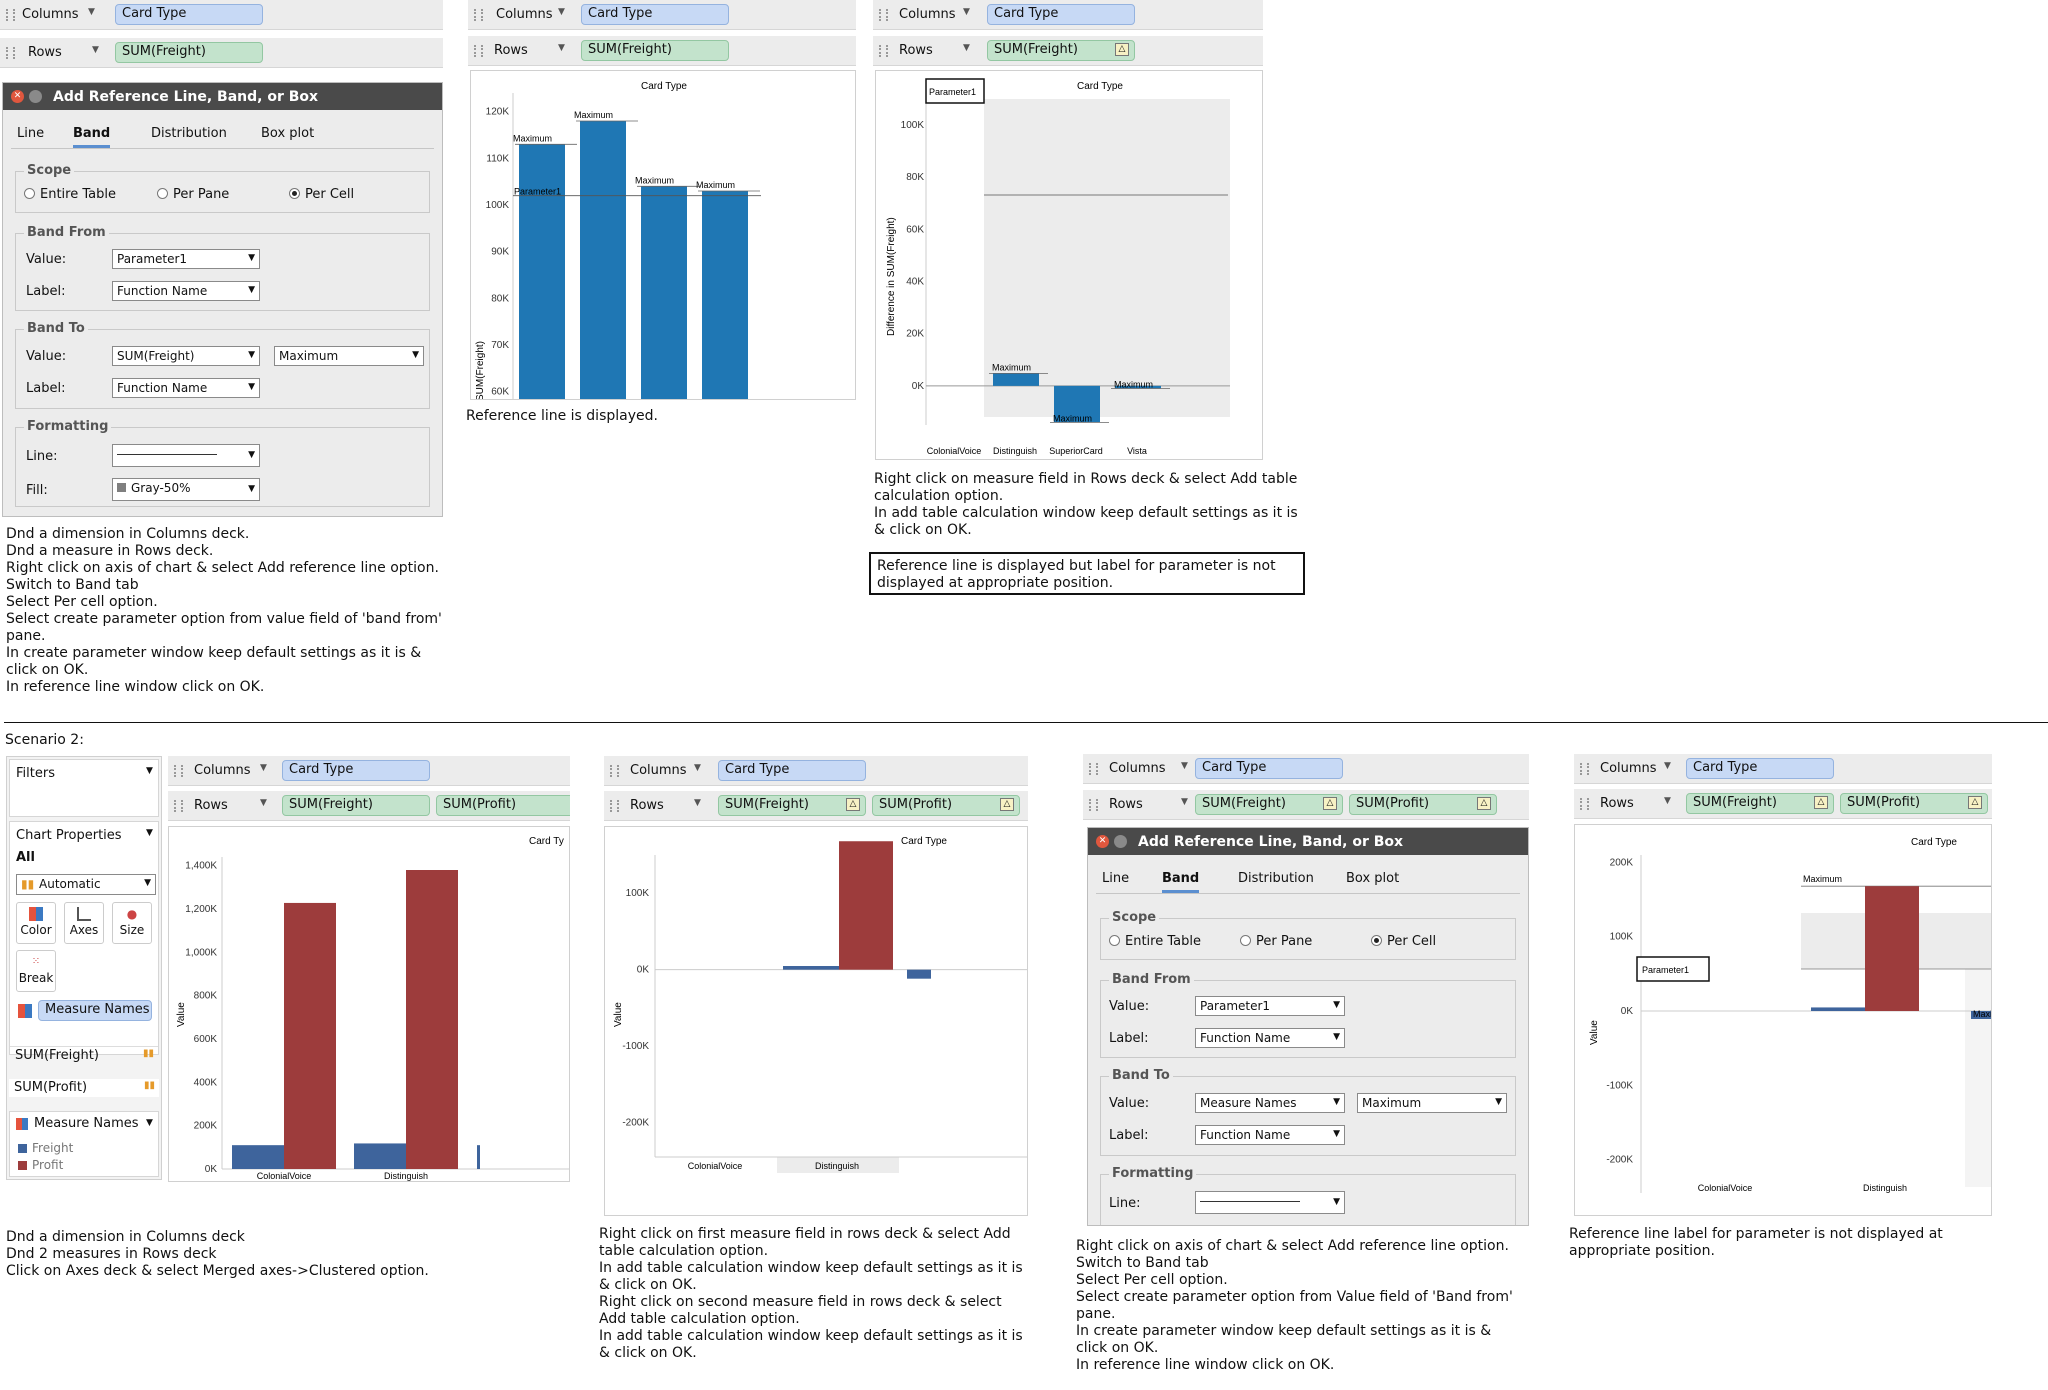 The width and height of the screenshot is (2048, 1390). Describe the element at coordinates (36, 923) in the screenshot. I see `color-button: Color` at that location.